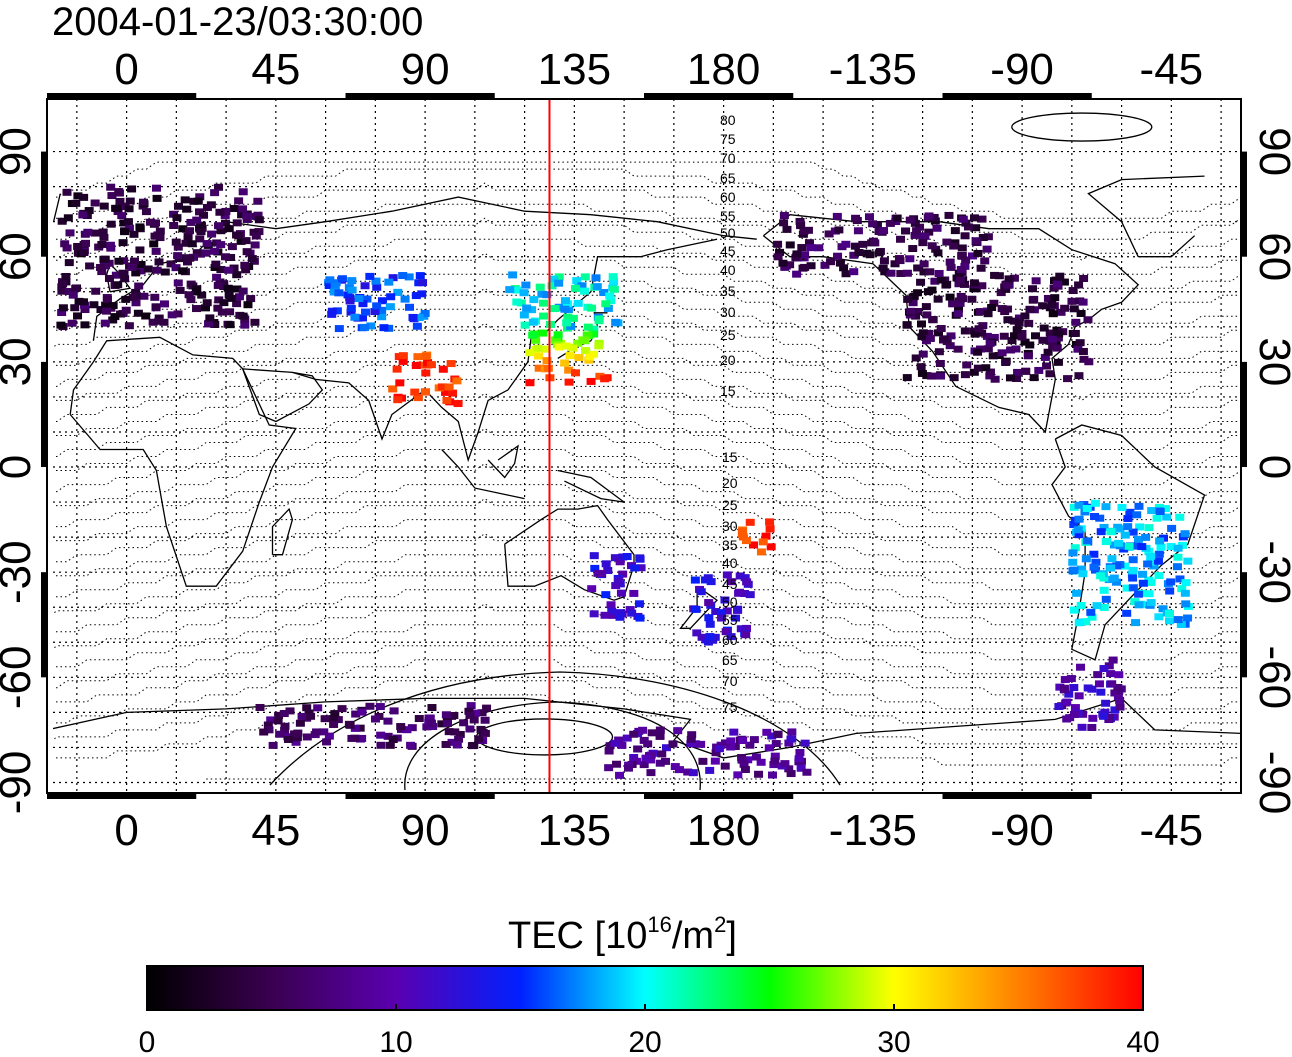 The image size is (1292, 1057). What do you see at coordinates (719, 96) in the screenshot?
I see `border-segment-top` at bounding box center [719, 96].